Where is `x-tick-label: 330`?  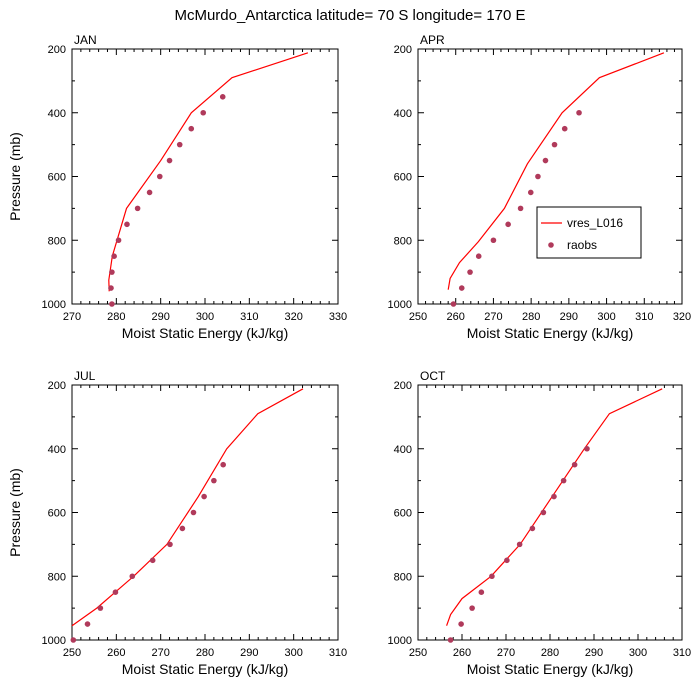 x-tick-label: 330 is located at coordinates (338, 317).